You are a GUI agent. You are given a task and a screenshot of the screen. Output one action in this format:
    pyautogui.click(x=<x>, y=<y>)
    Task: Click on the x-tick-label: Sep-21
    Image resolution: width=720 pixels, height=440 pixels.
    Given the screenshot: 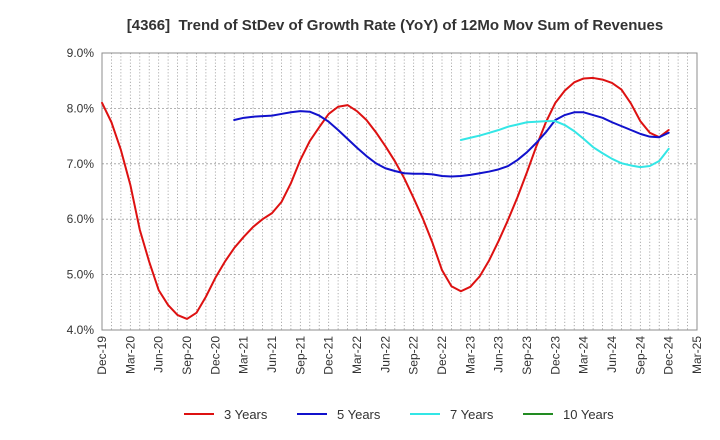 What is the action you would take?
    pyautogui.click(x=300, y=355)
    